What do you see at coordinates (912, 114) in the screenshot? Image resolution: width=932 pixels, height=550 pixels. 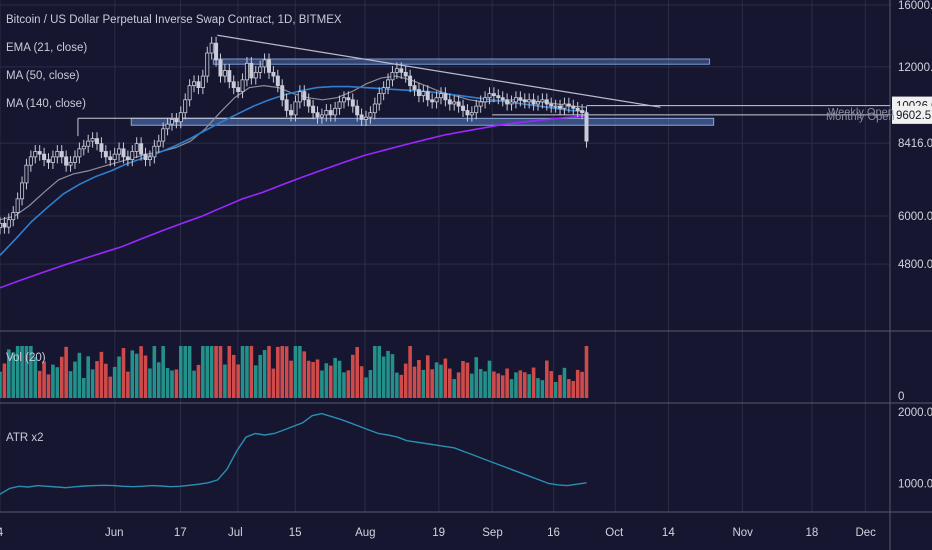 I see `price-label-box` at bounding box center [912, 114].